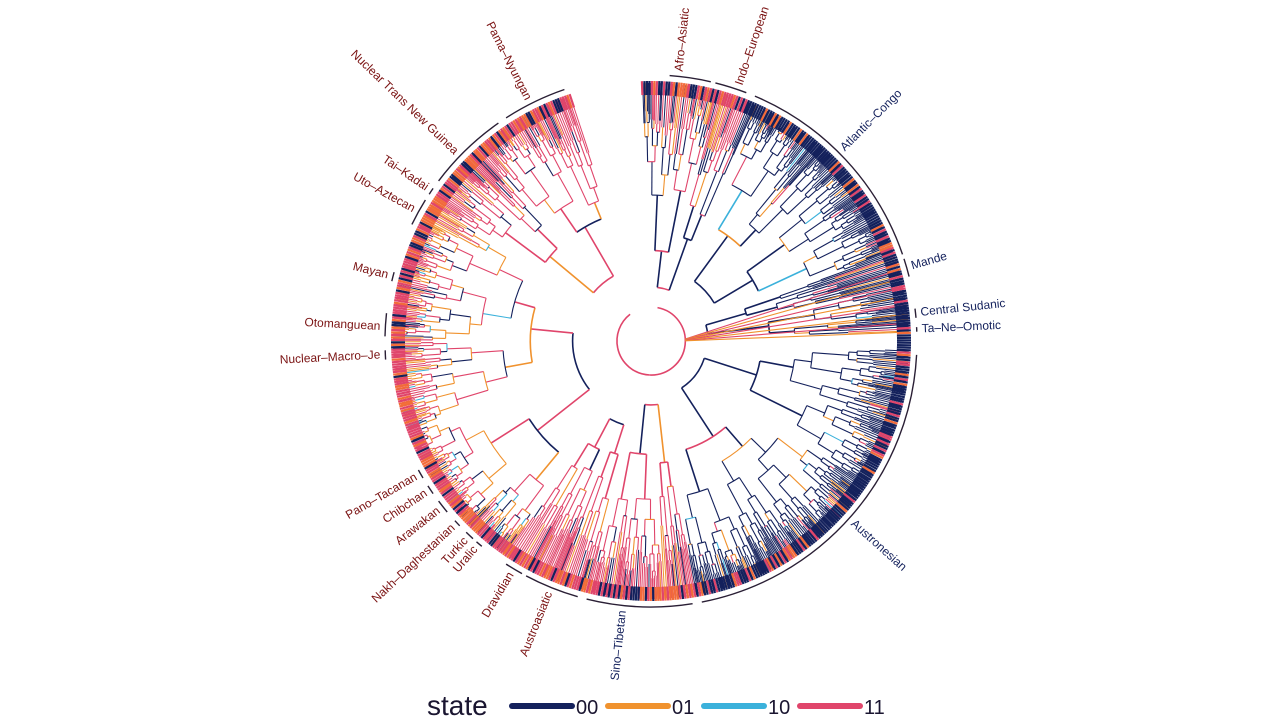 The image size is (1280, 720). What do you see at coordinates (479, 544) in the screenshot?
I see `clade-bracket` at bounding box center [479, 544].